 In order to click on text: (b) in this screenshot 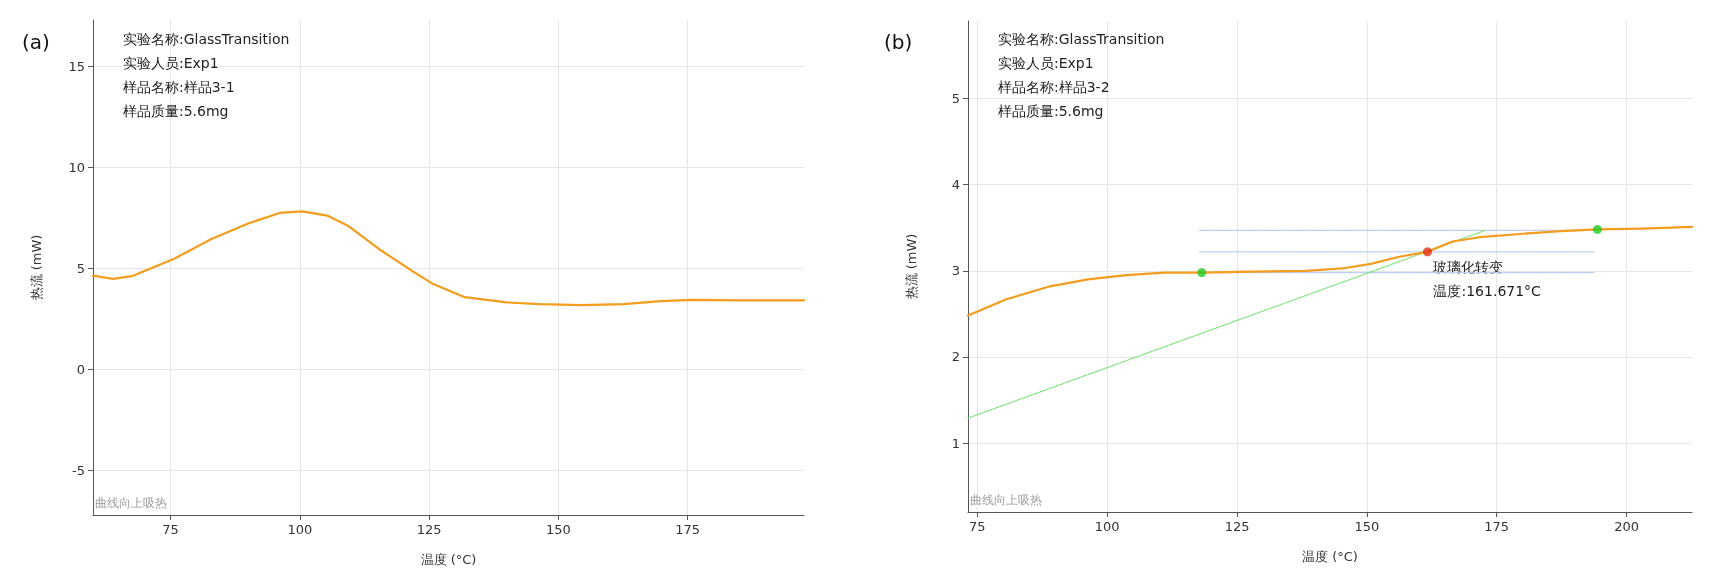, I will do `click(898, 42)`.